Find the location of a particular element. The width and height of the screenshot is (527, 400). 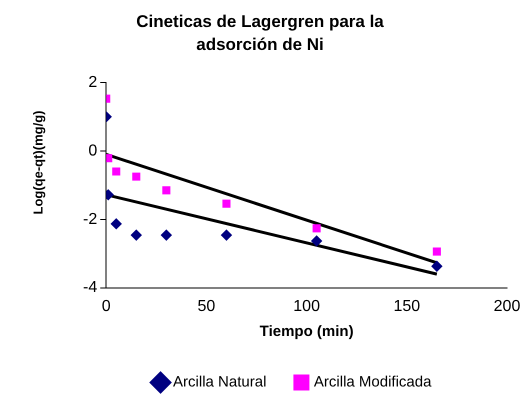

legend-label: Arcilla Natural is located at coordinates (219, 382).